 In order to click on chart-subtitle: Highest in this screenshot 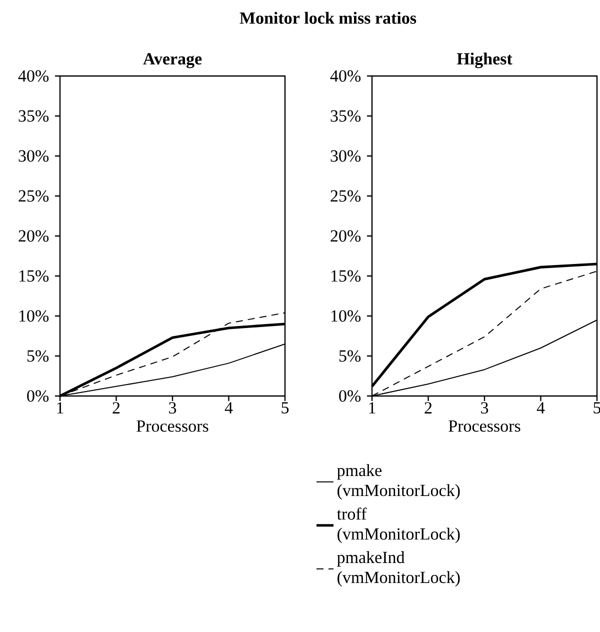, I will do `click(484, 60)`.